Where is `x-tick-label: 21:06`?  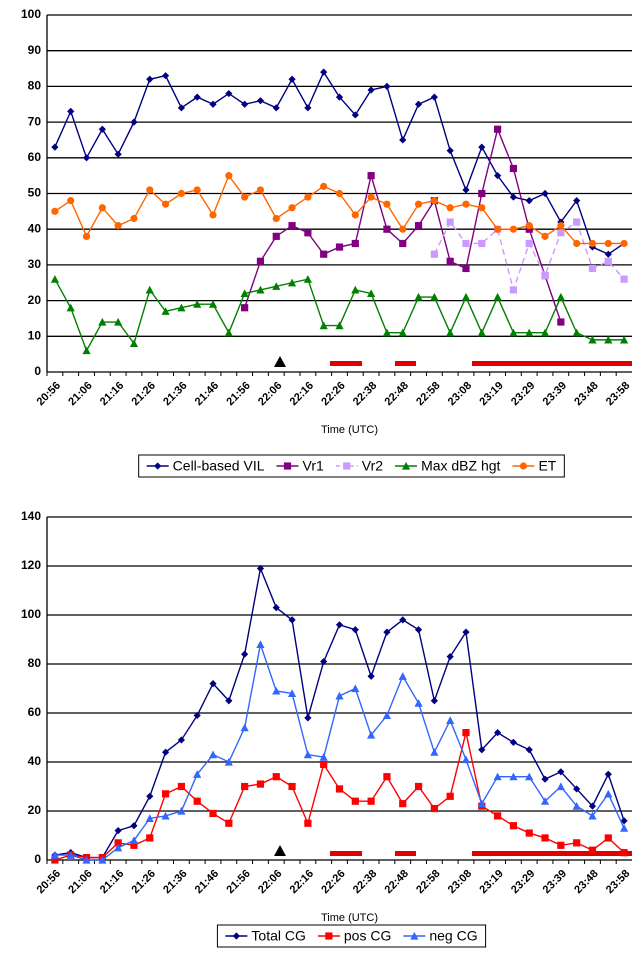 x-tick-label: 21:06 is located at coordinates (80, 394).